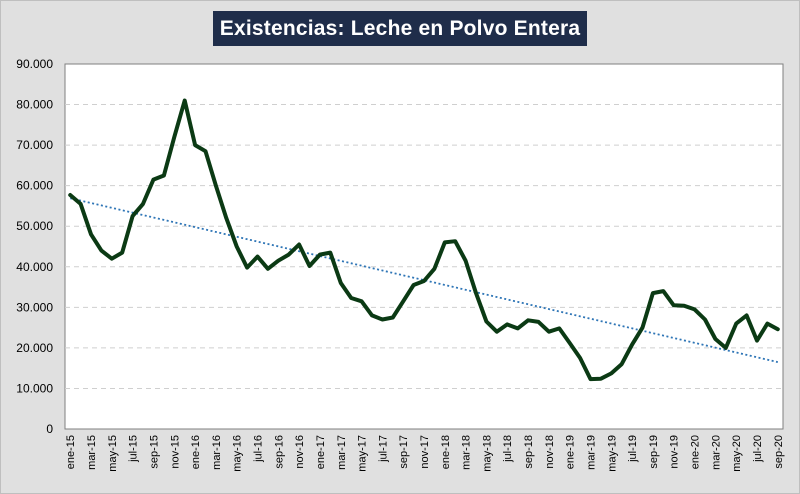  I want to click on x-tick-label: ene-20, so click(696, 452).